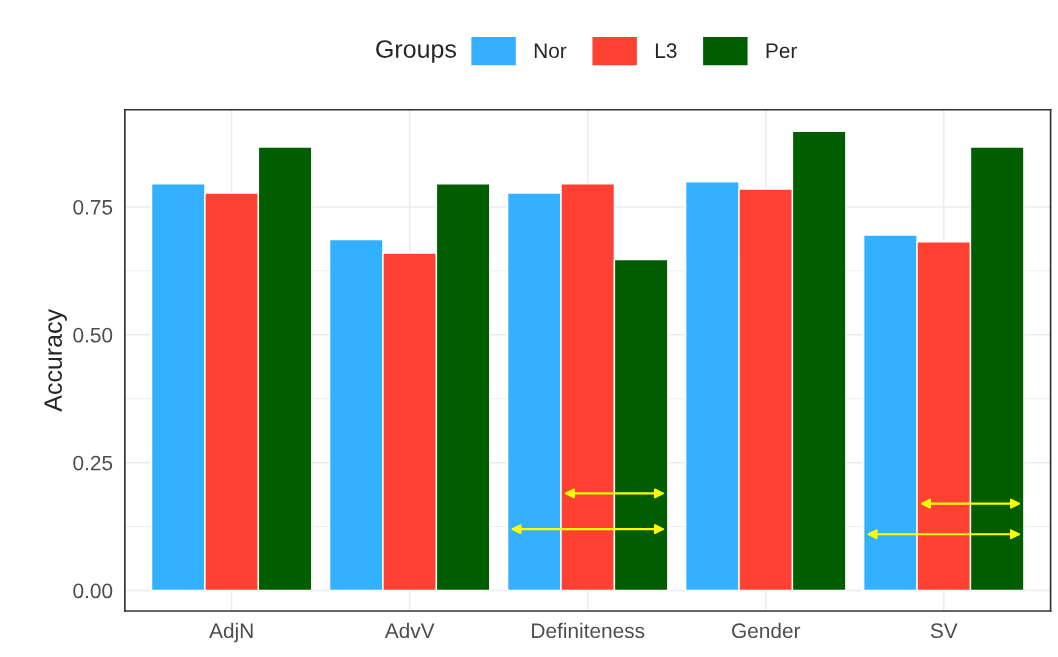 The image size is (1058, 657). Describe the element at coordinates (93, 463) in the screenshot. I see `y-tick-label: 0.25` at that location.